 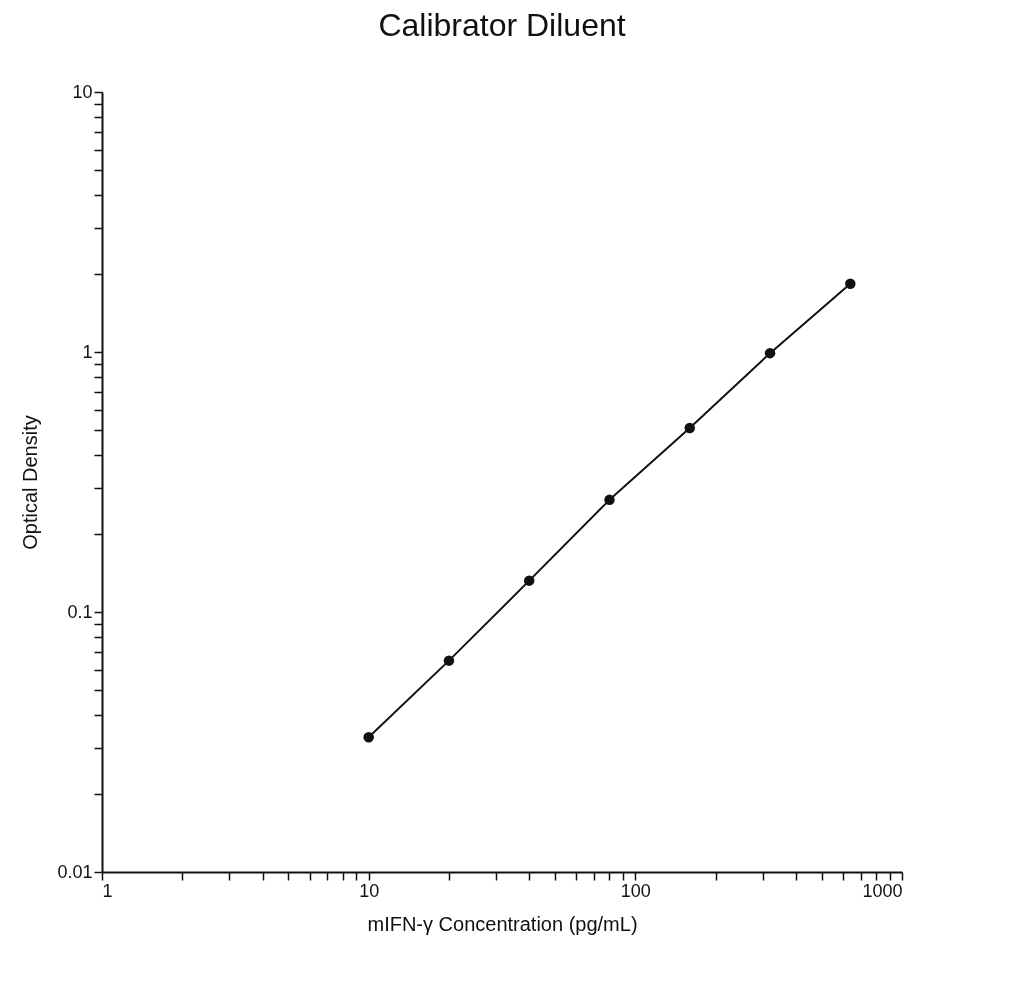 I want to click on chart-title: Calibrator Diluent, so click(x=502, y=25).